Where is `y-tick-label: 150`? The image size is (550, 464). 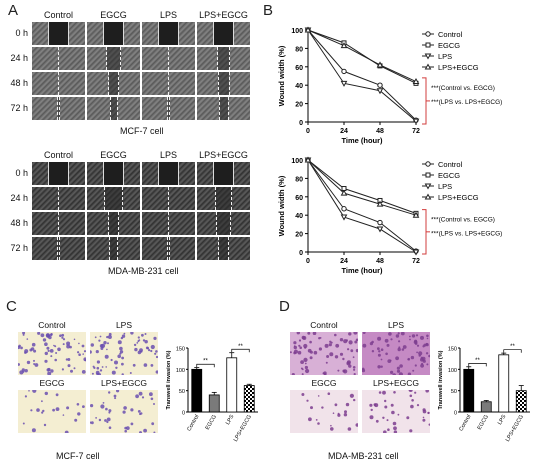
y-tick-label: 150 is located at coordinates (180, 350).